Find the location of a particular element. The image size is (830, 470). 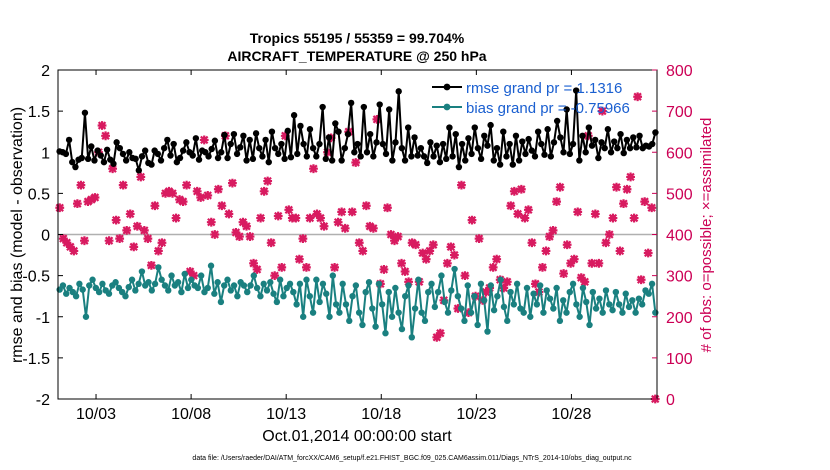

legend-rmse-label: rmse grand pr = 1.1316 is located at coordinates (544, 88).